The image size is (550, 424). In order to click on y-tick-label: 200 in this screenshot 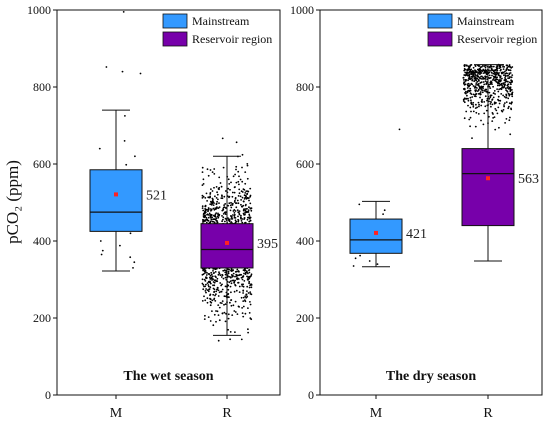, I will do `click(42, 318)`.